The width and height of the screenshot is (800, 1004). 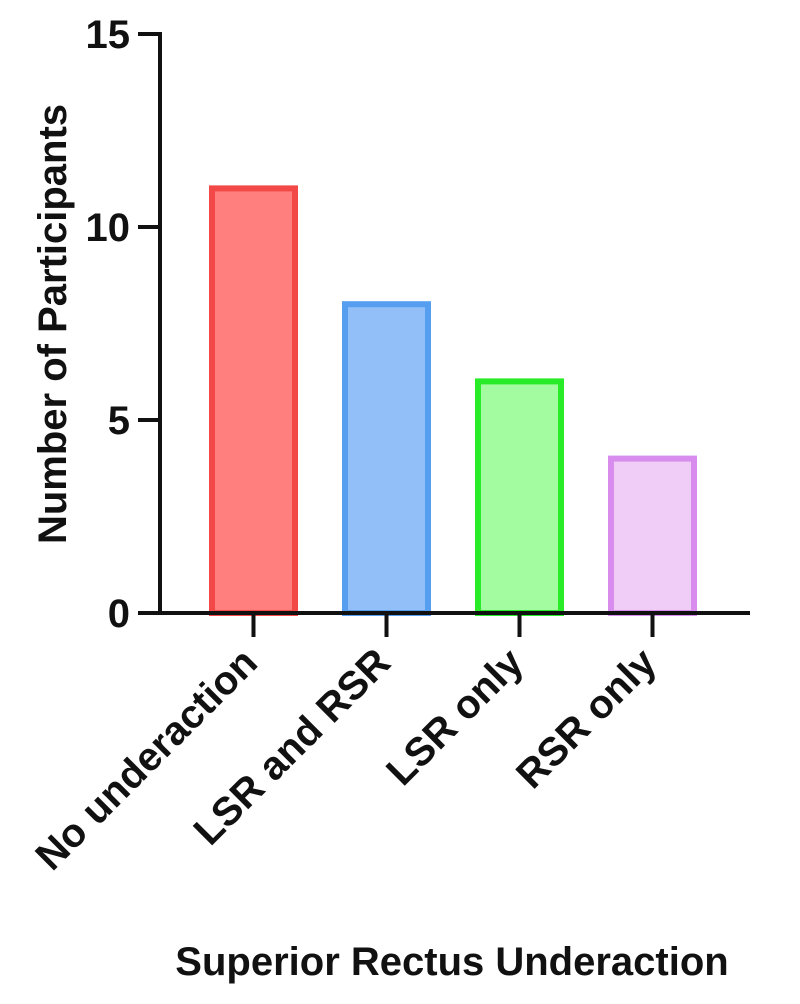 What do you see at coordinates (253, 400) in the screenshot?
I see `bar-no-underaction` at bounding box center [253, 400].